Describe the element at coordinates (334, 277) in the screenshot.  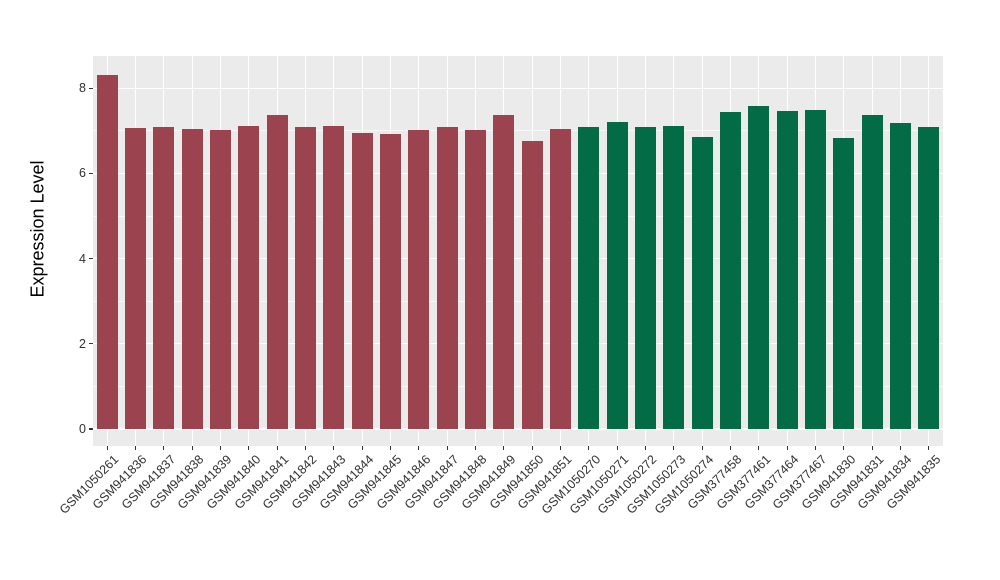
I see `bar-GSM941843` at that location.